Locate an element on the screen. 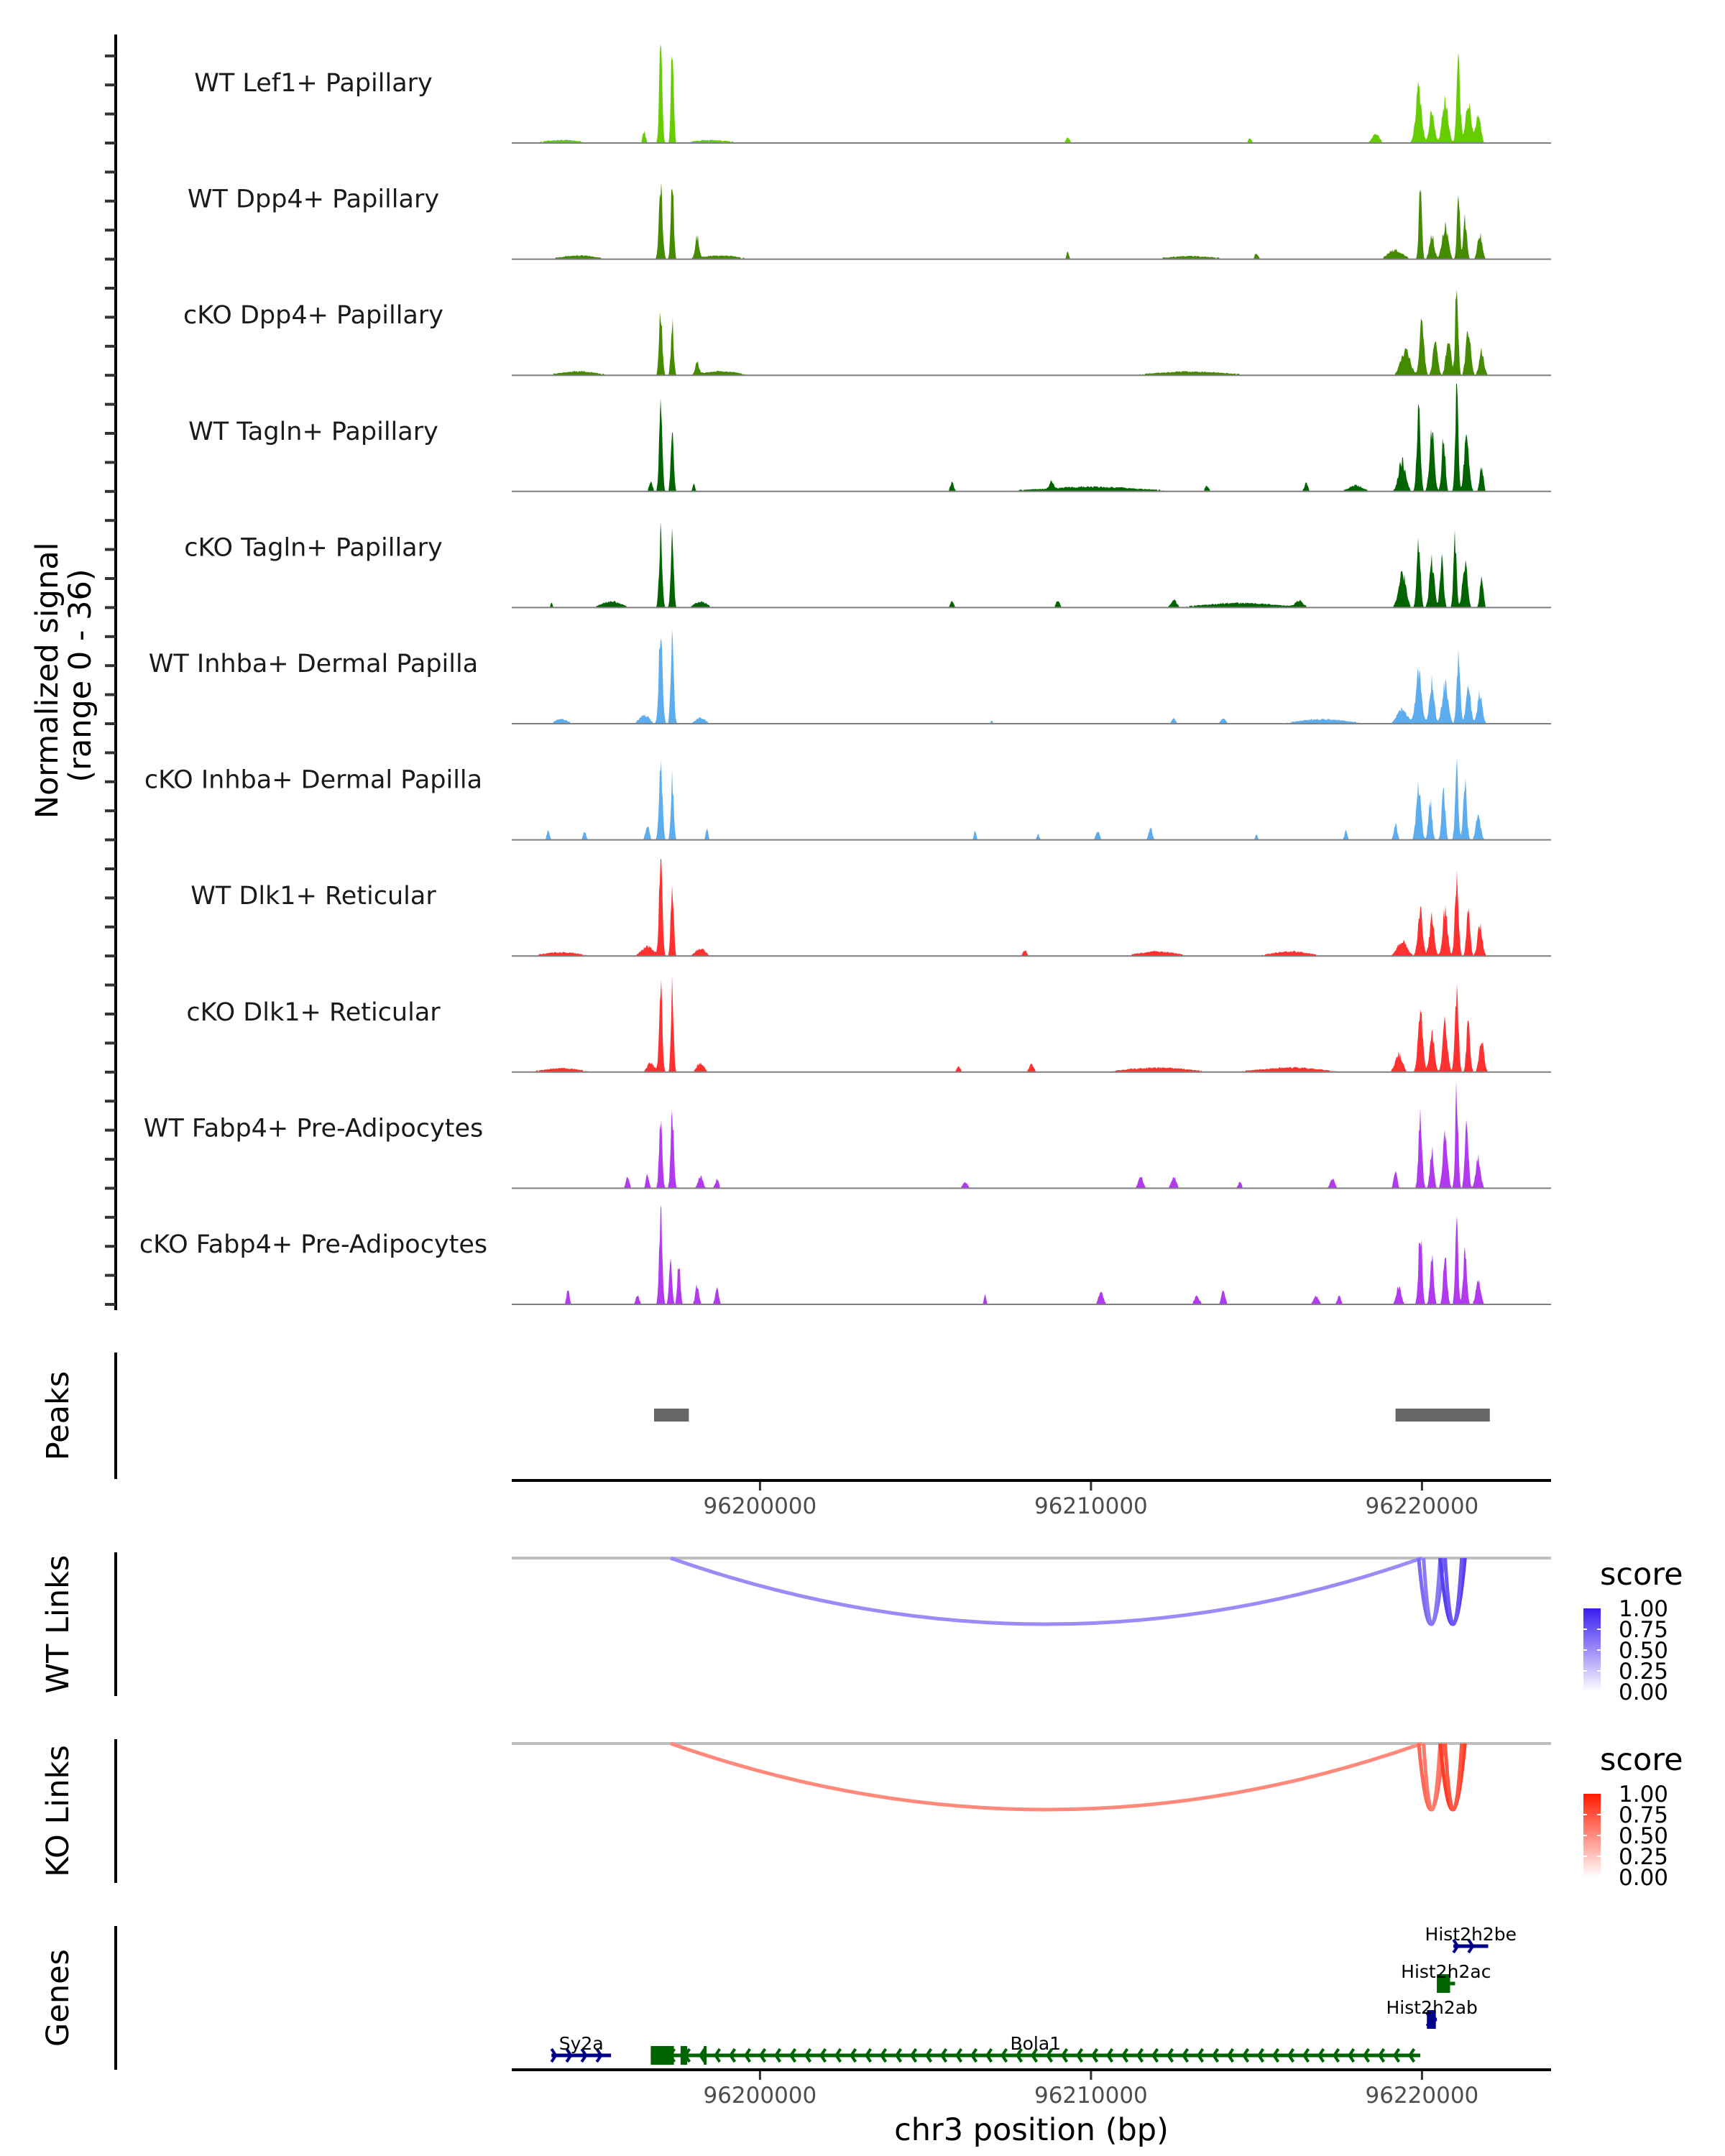  peaks-panel: Peaks 96200000 96210000 96220000 is located at coordinates (795, 1436).